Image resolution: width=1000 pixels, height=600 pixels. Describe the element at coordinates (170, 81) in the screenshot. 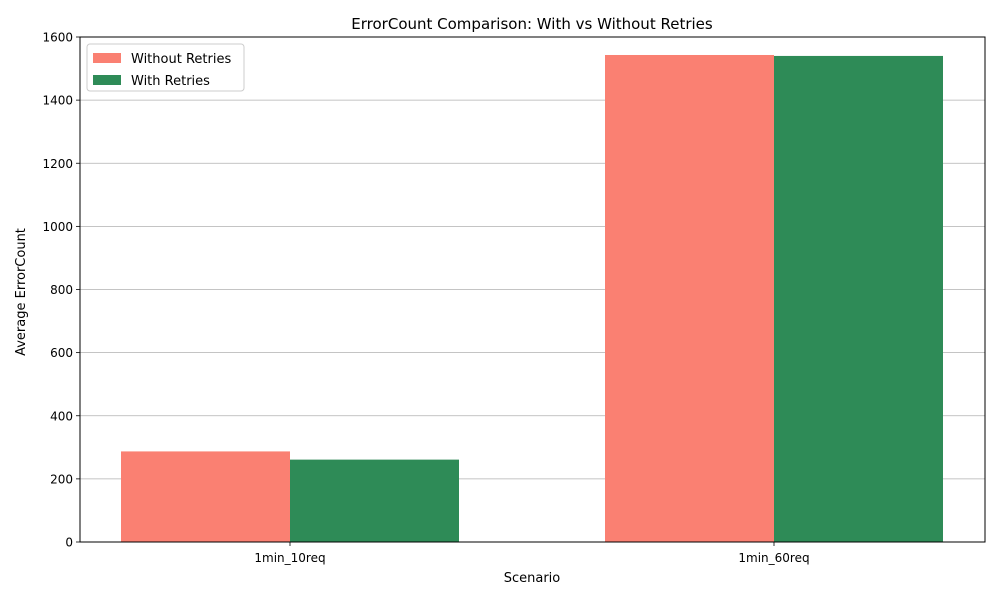

I see `legend-label: With Retries` at that location.